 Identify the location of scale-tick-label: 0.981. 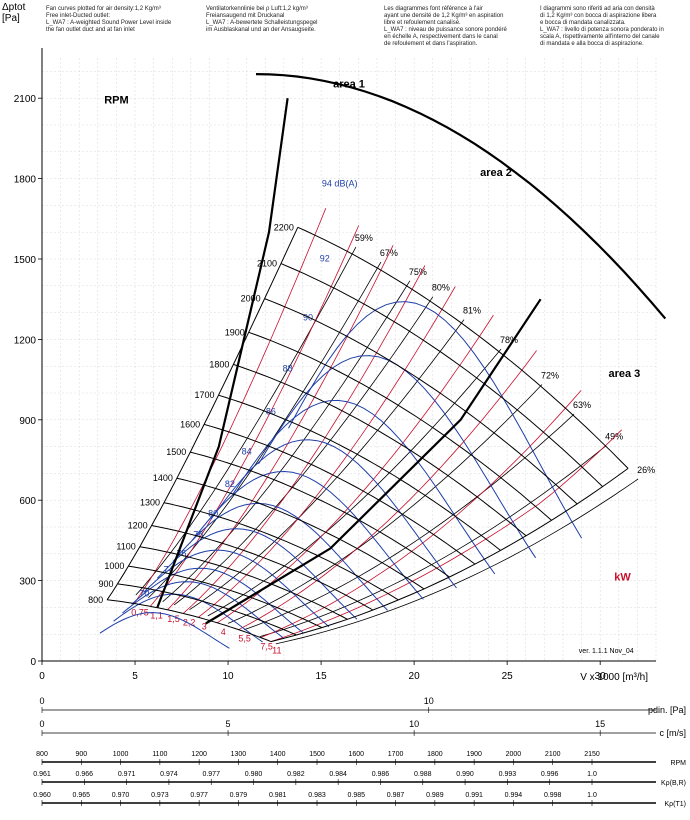
(278, 795).